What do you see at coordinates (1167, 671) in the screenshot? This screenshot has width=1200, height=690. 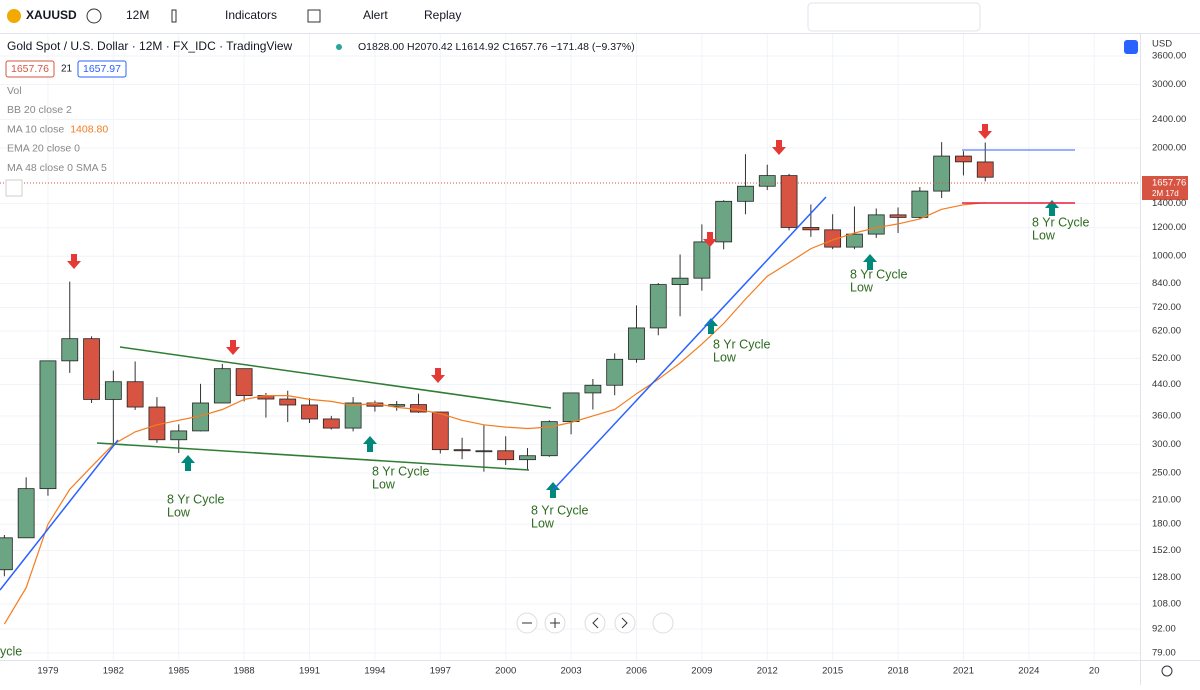 I see `settings` at bounding box center [1167, 671].